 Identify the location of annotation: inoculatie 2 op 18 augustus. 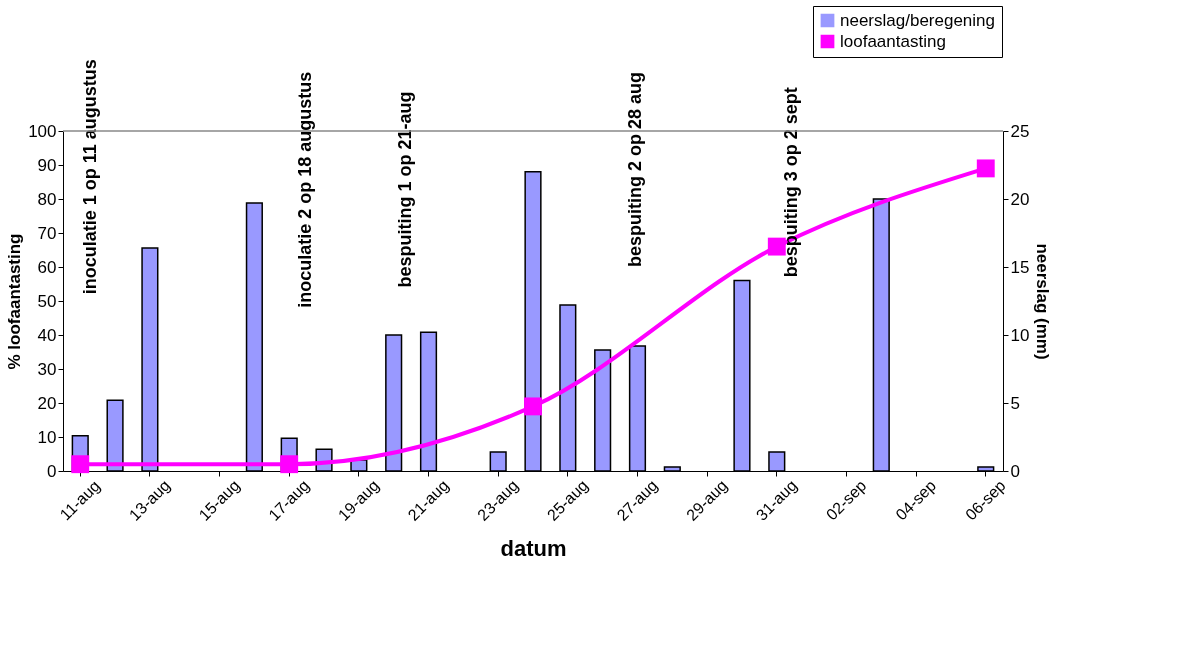
(304, 189).